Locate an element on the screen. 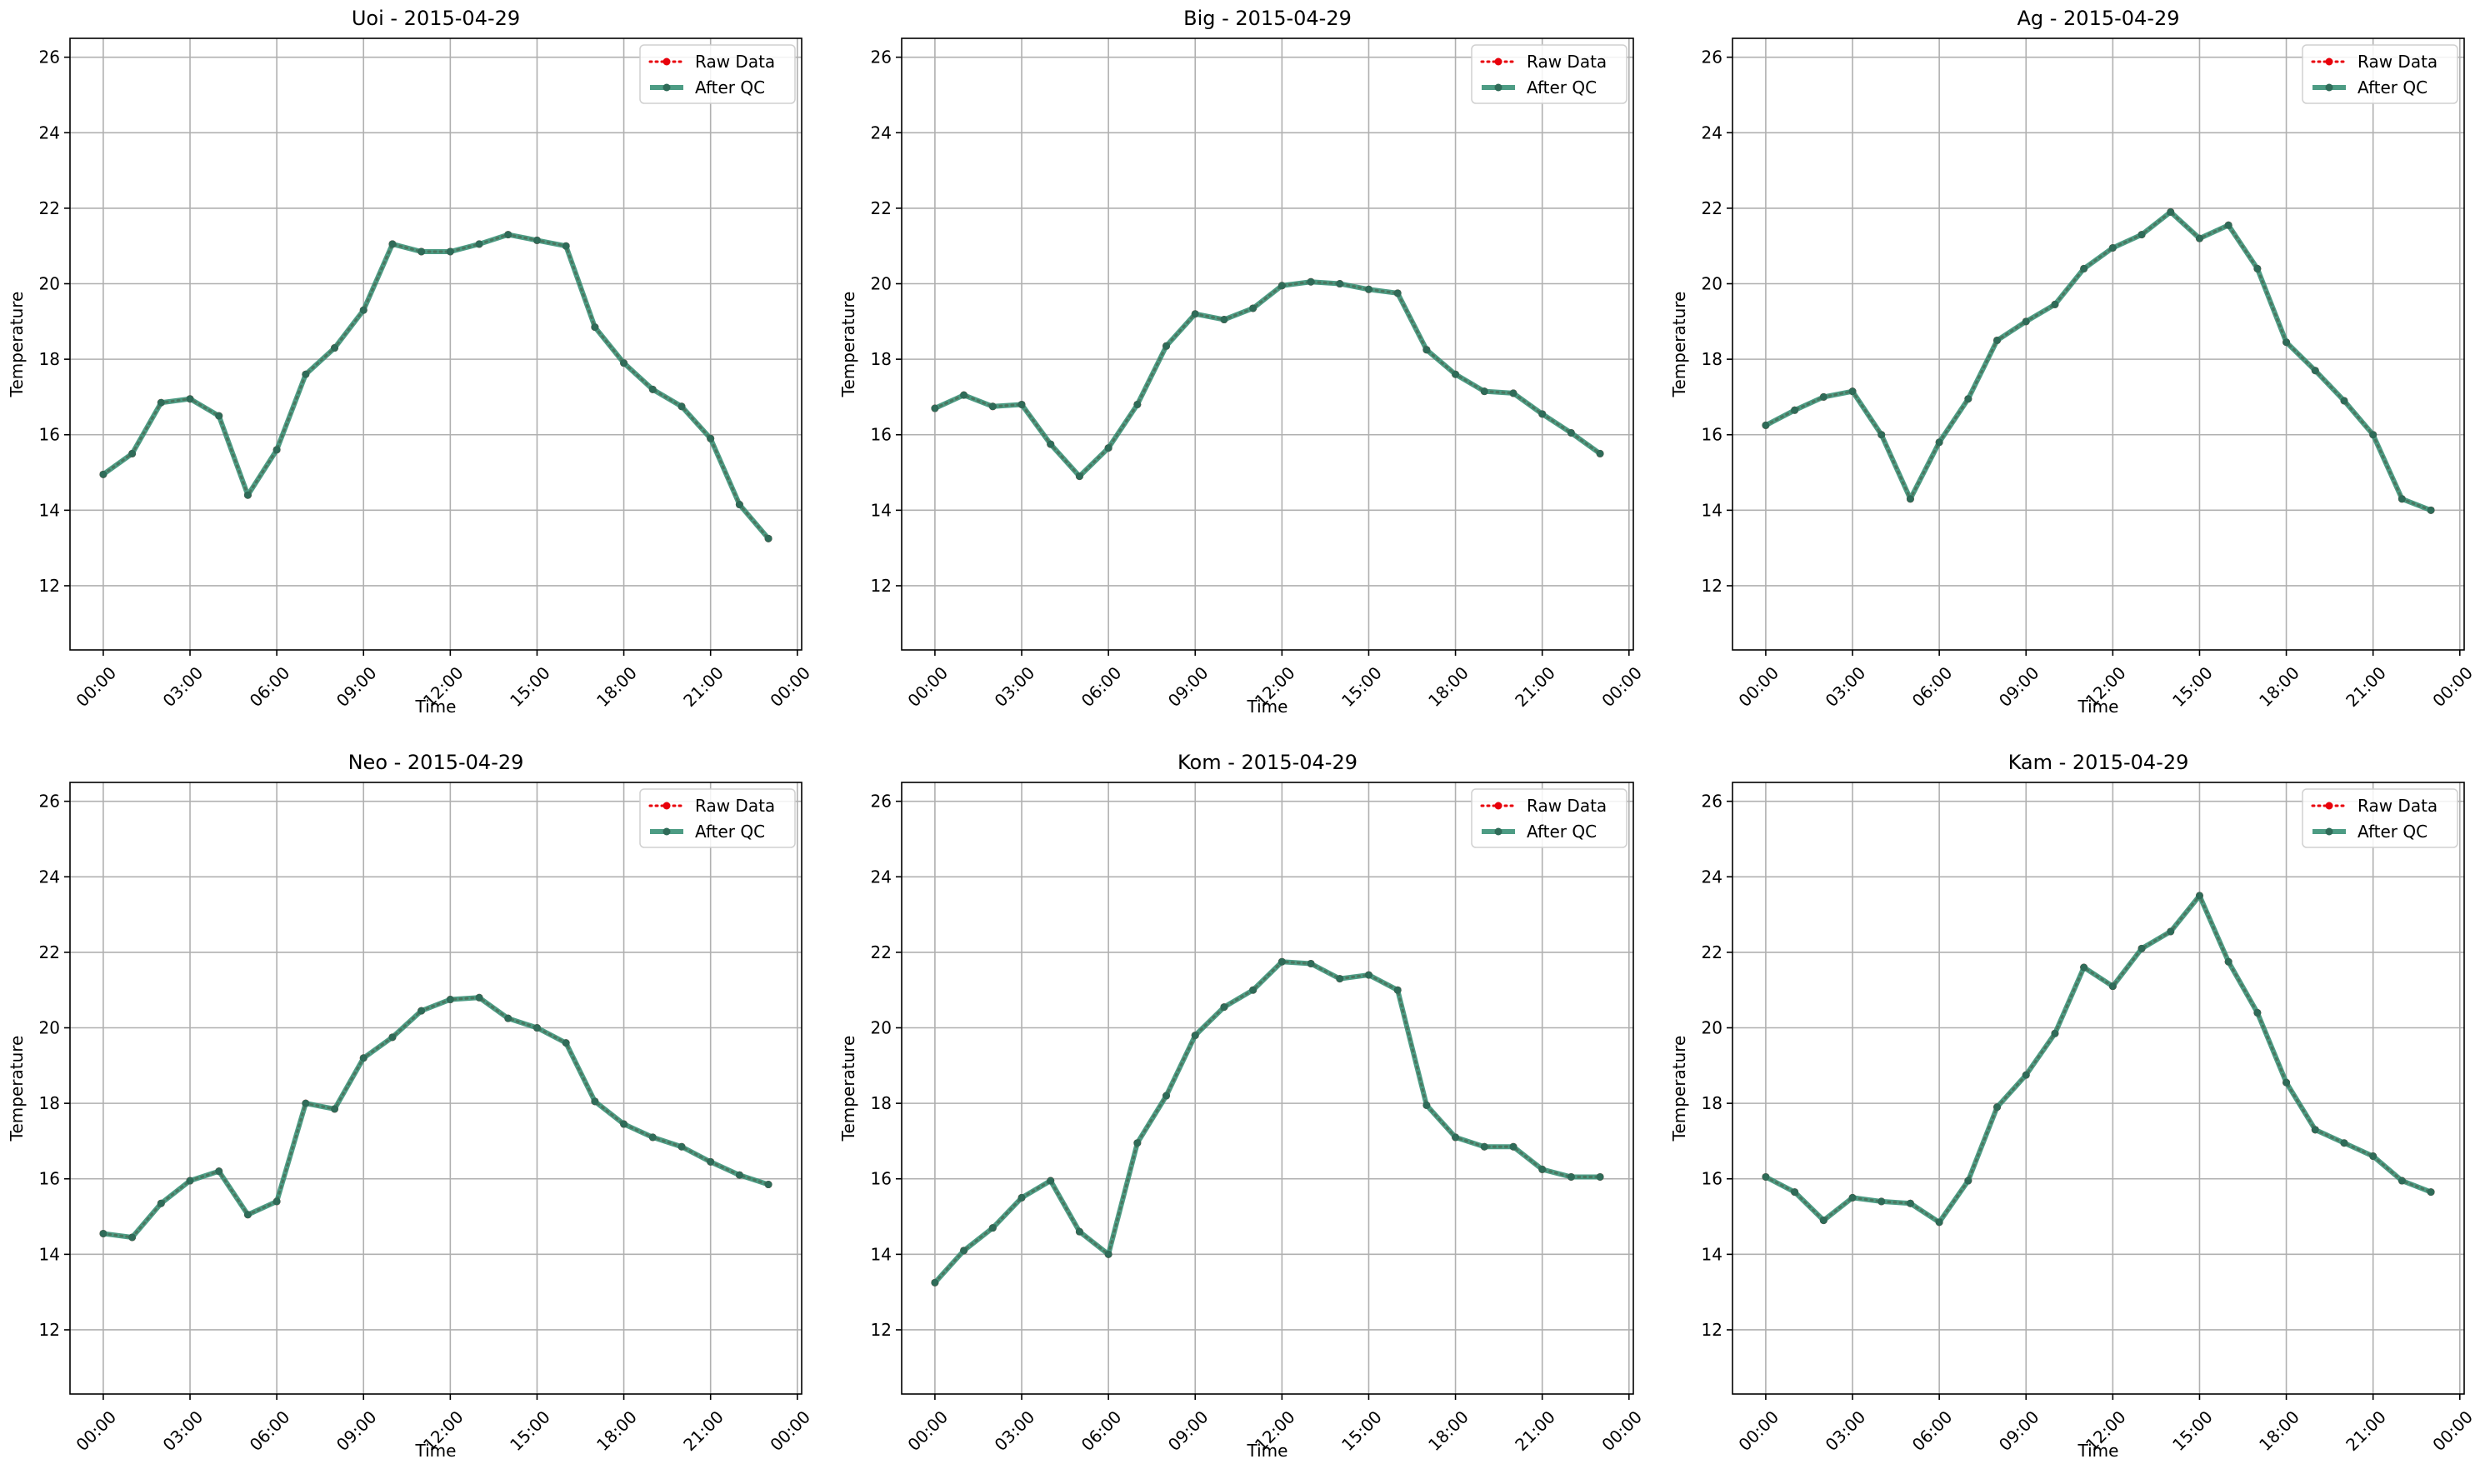 The height and width of the screenshot is (1484, 2485). x-tick-label: 18:00 is located at coordinates (1448, 1431).